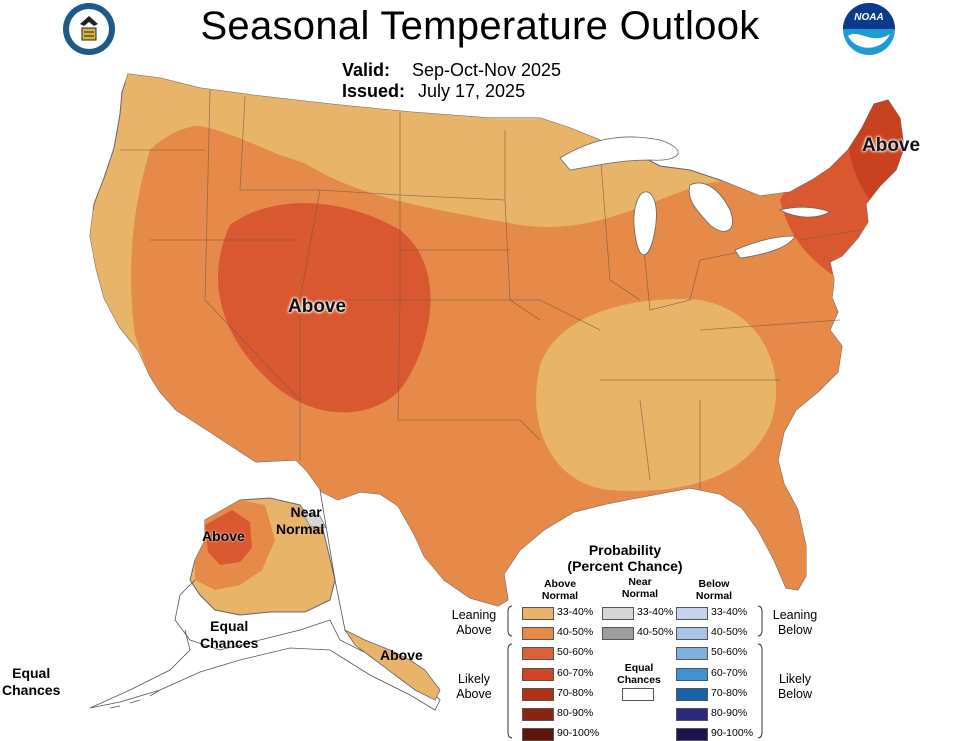 This screenshot has width=960, height=741. I want to click on legend-head-near: Near Normal, so click(640, 588).